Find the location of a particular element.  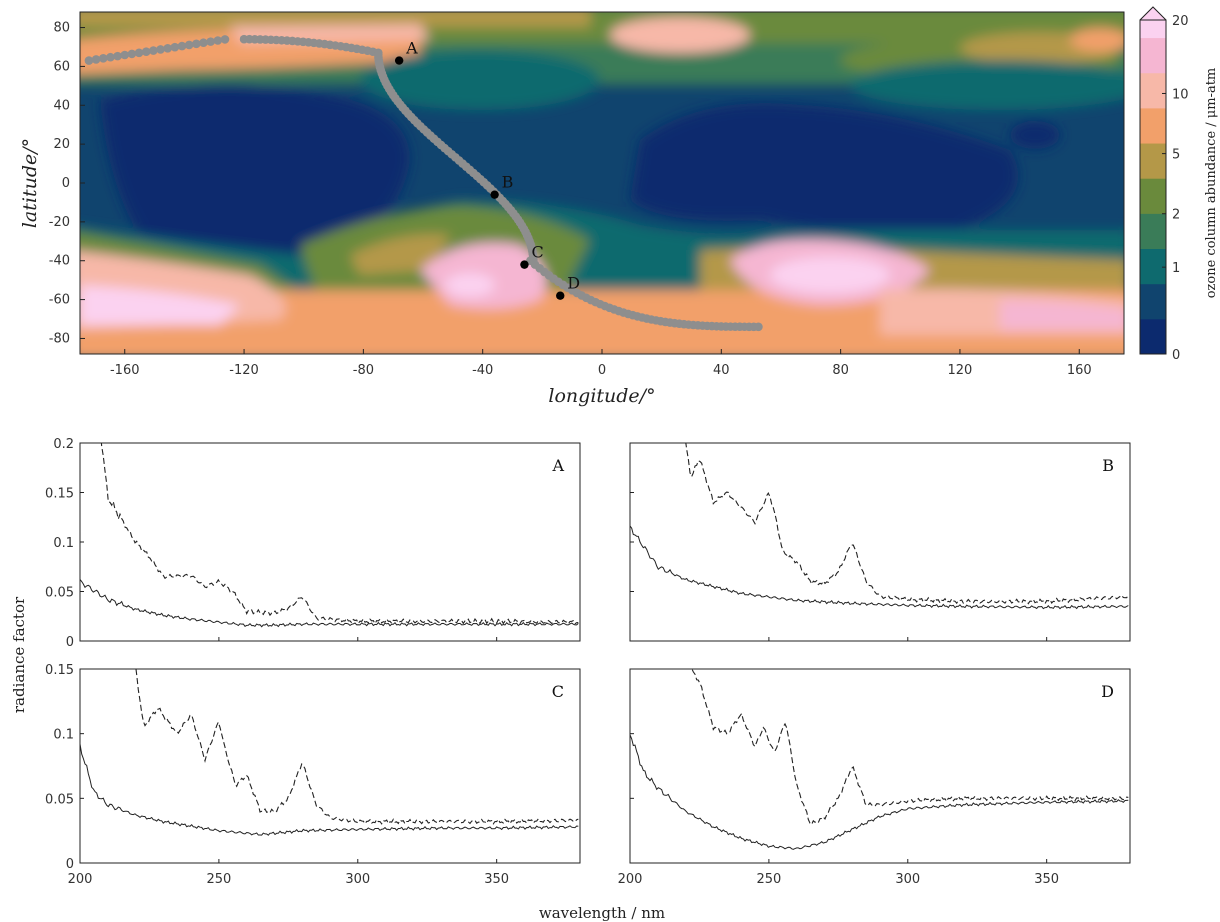

map-y-tick-label: -60 is located at coordinates (59, 300).